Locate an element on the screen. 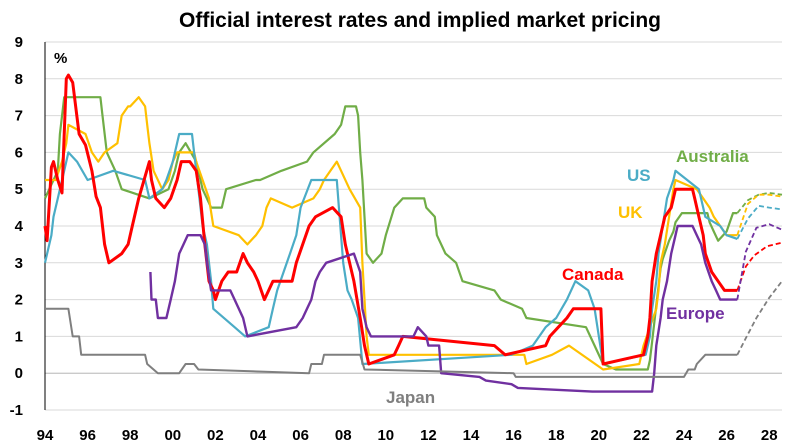 Image resolution: width=799 pixels, height=447 pixels. x-tick-label: 10 is located at coordinates (385, 435).